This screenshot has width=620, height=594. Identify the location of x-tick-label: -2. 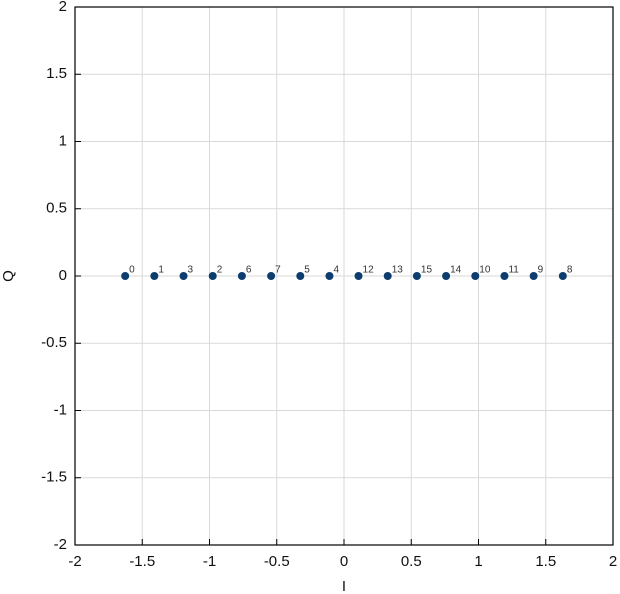
(74, 561).